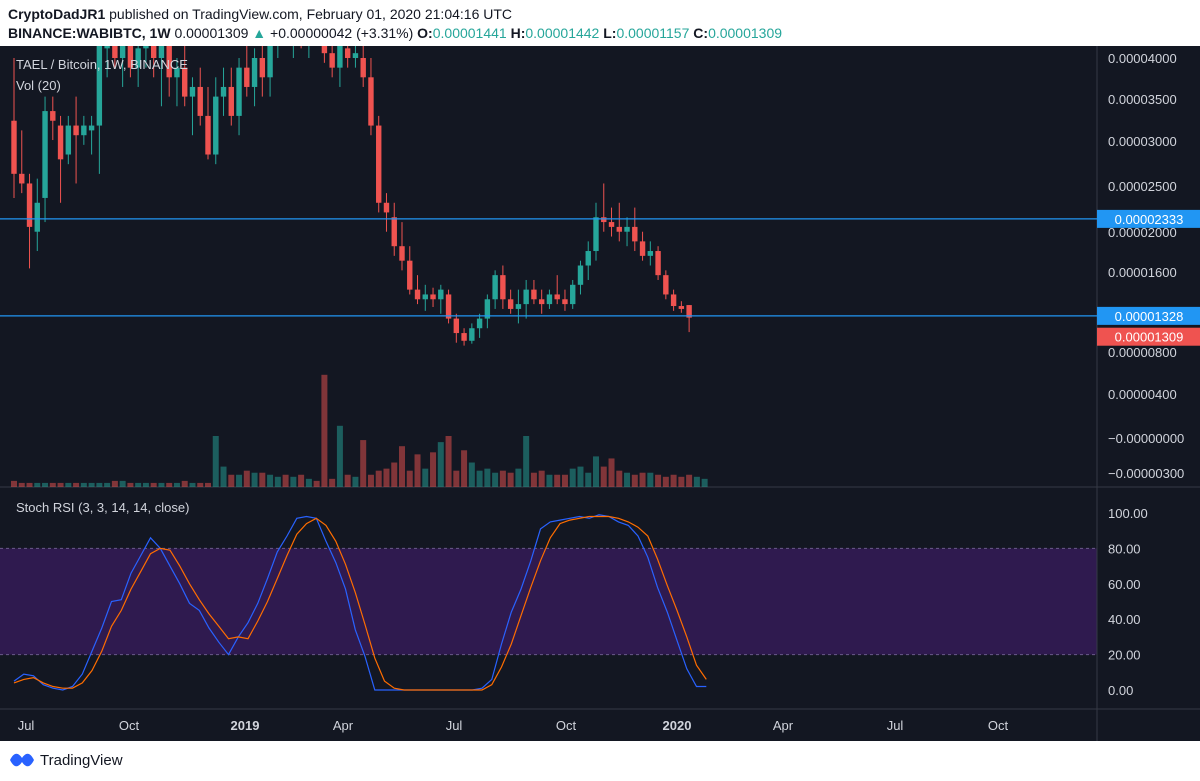 Image resolution: width=1200 pixels, height=781 pixels. What do you see at coordinates (610, 33) in the screenshot?
I see `low-label: L:` at bounding box center [610, 33].